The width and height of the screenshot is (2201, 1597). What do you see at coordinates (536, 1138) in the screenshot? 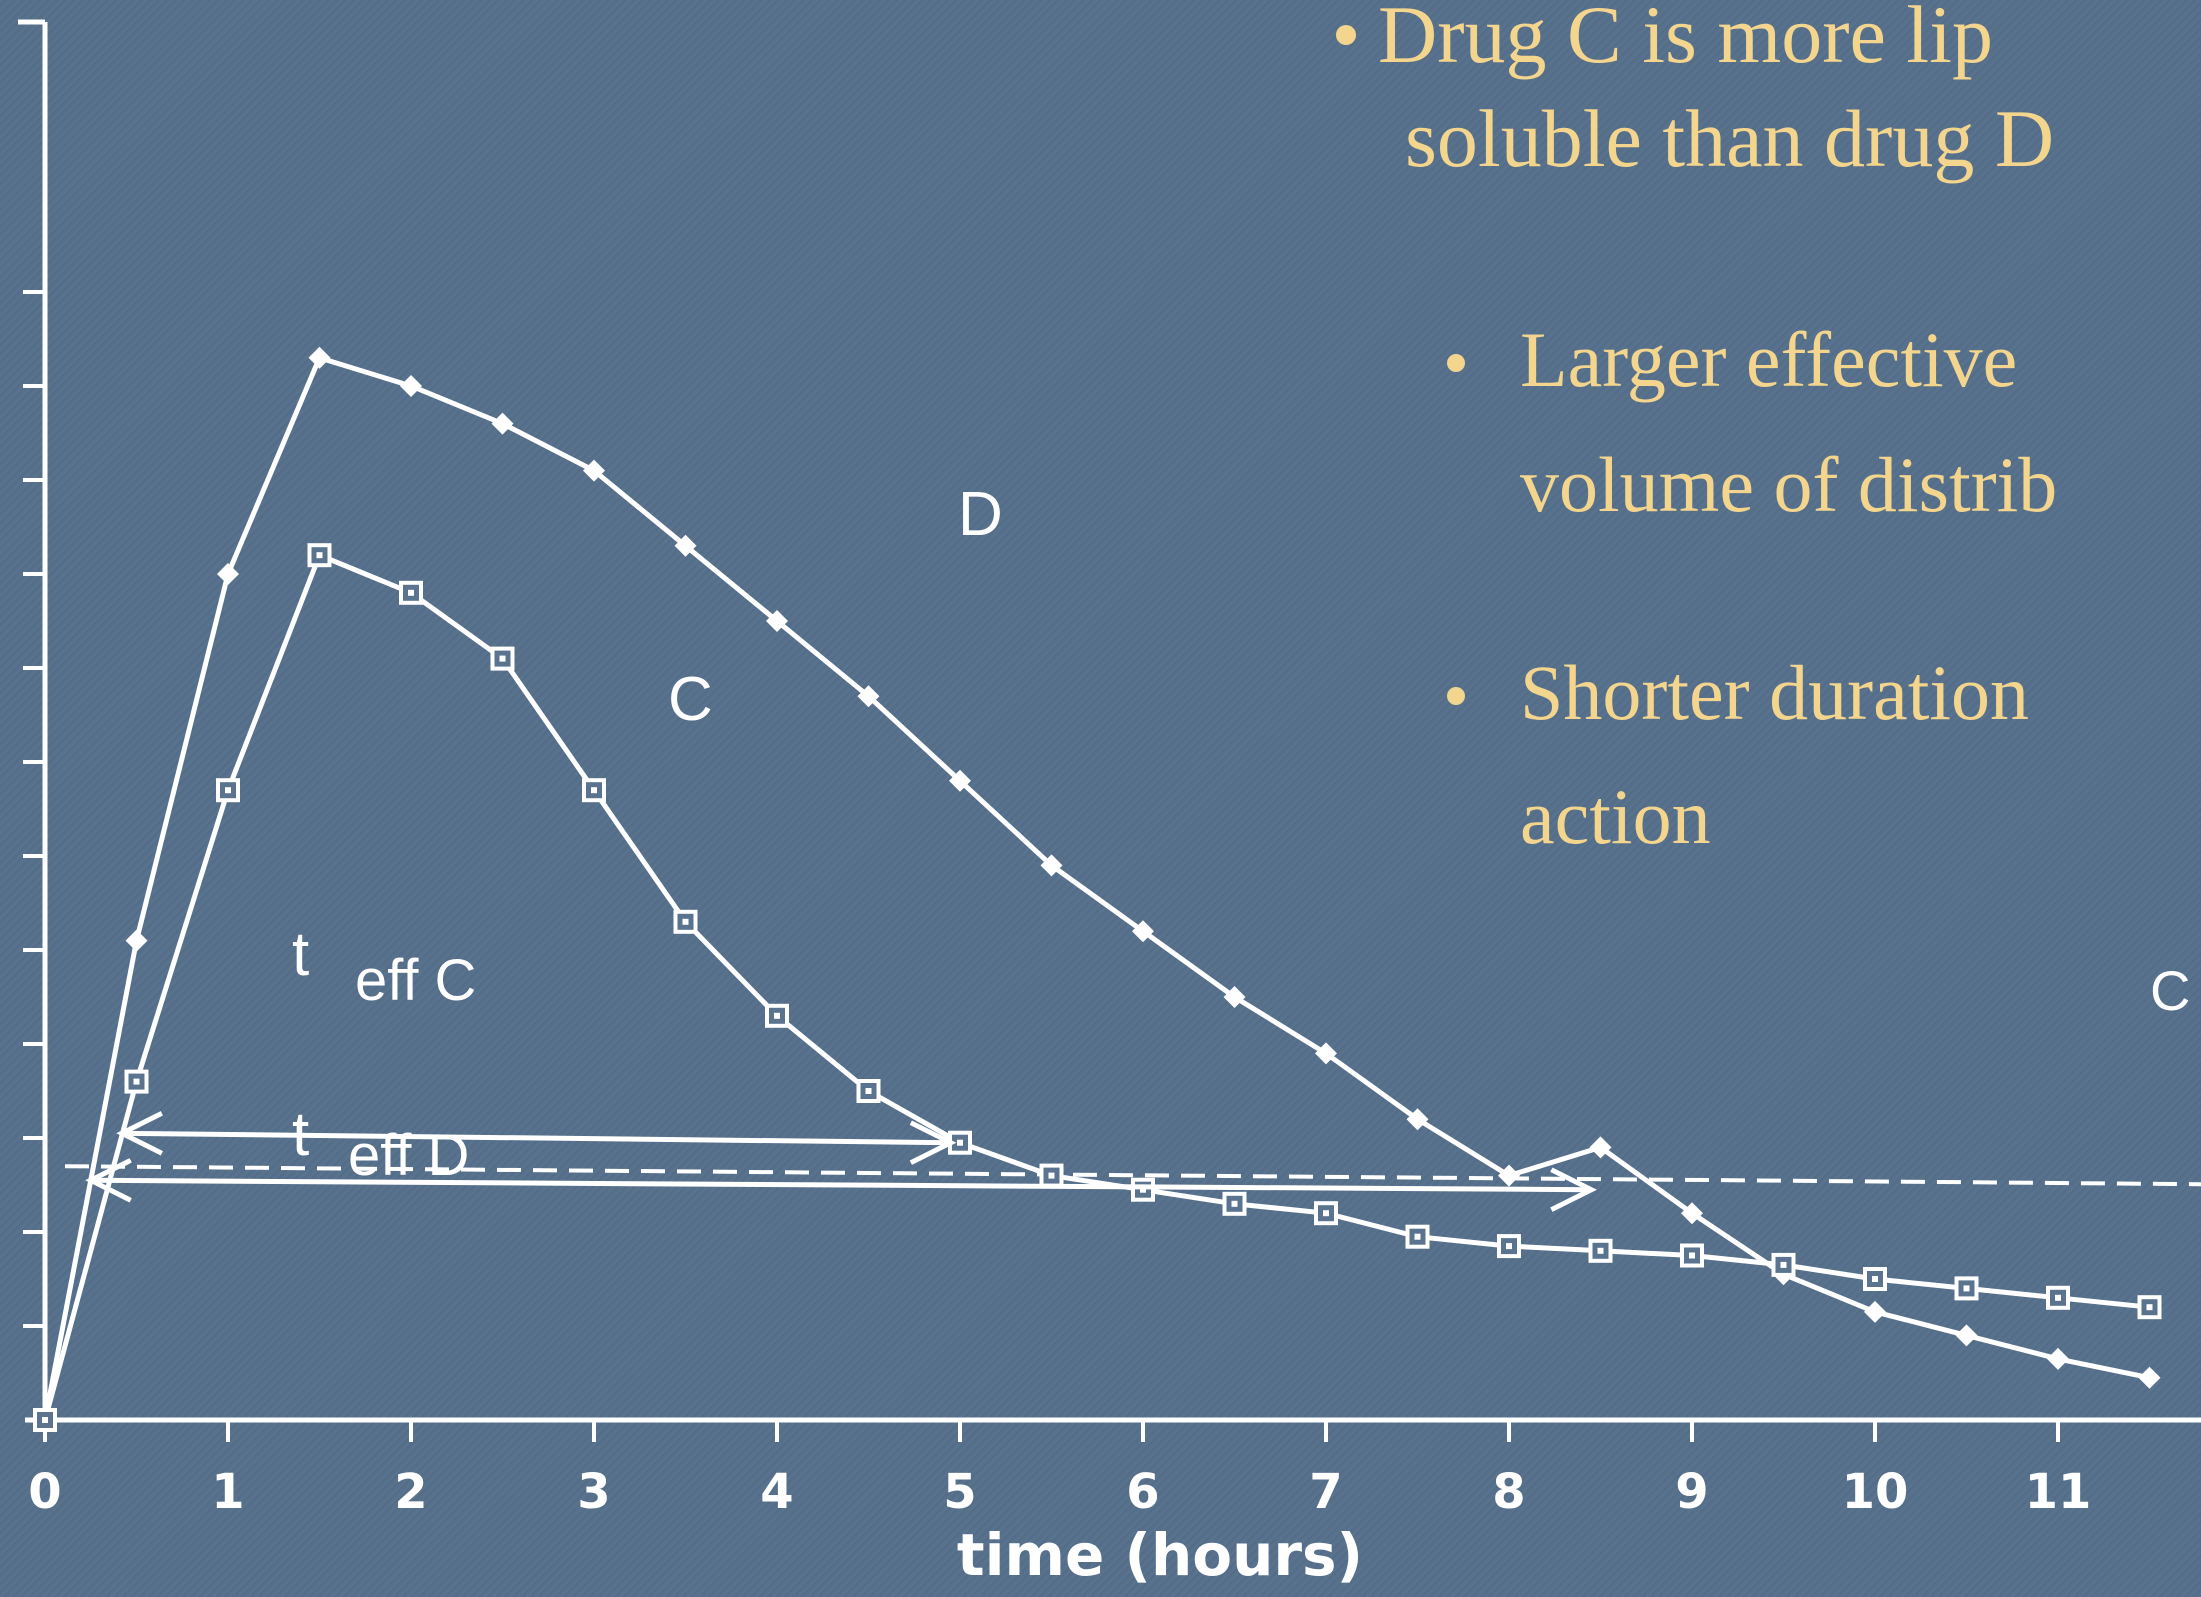
I see `duration-arrow-c` at bounding box center [536, 1138].